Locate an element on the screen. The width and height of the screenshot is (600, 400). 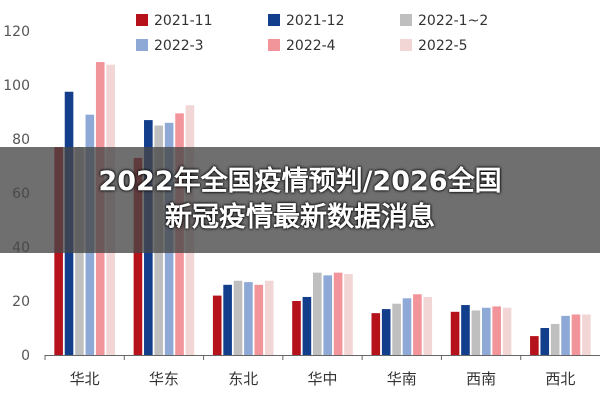
x-axis: 华北 华东 东北 华中 华南 西南 西北 is located at coordinates (322, 371).